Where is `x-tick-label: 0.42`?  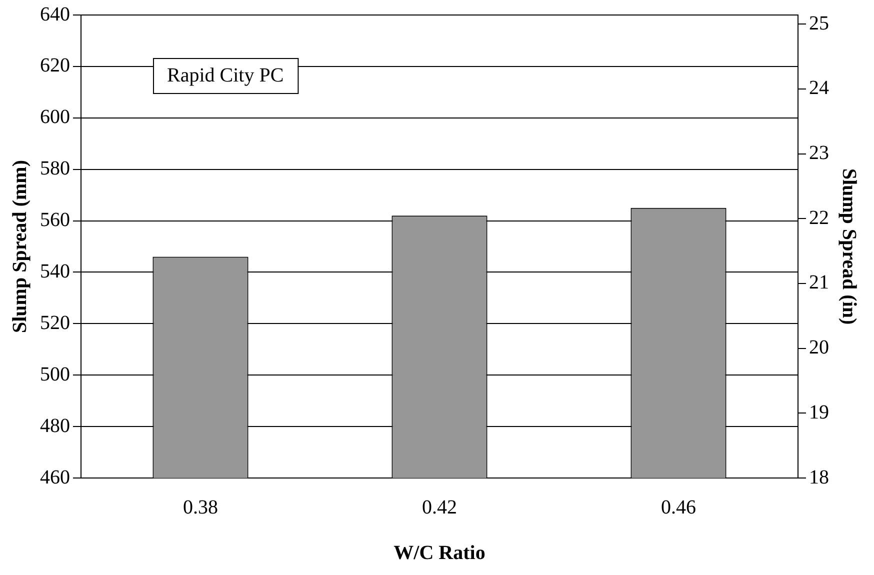
x-tick-label: 0.42 is located at coordinates (439, 507).